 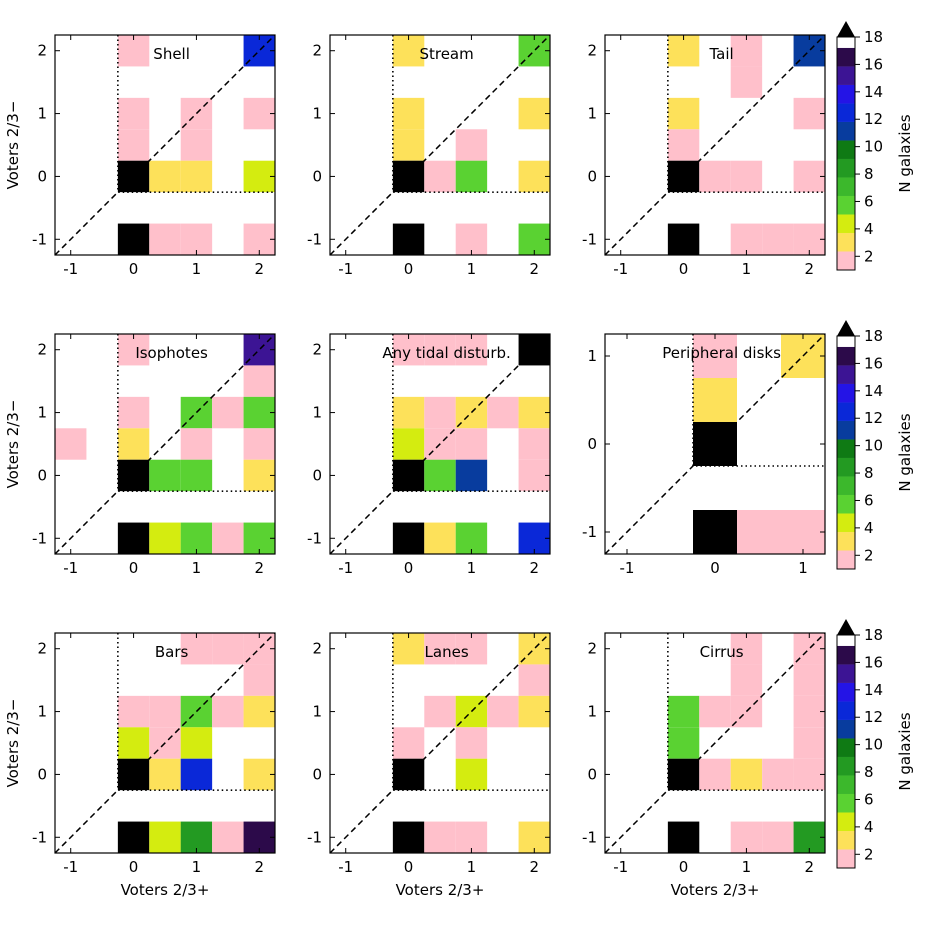 I want to click on heatmap-panel-1: -1 0 1 2 -1 0 1 2 Shell Voters 2/3−, so click(x=140, y=156).